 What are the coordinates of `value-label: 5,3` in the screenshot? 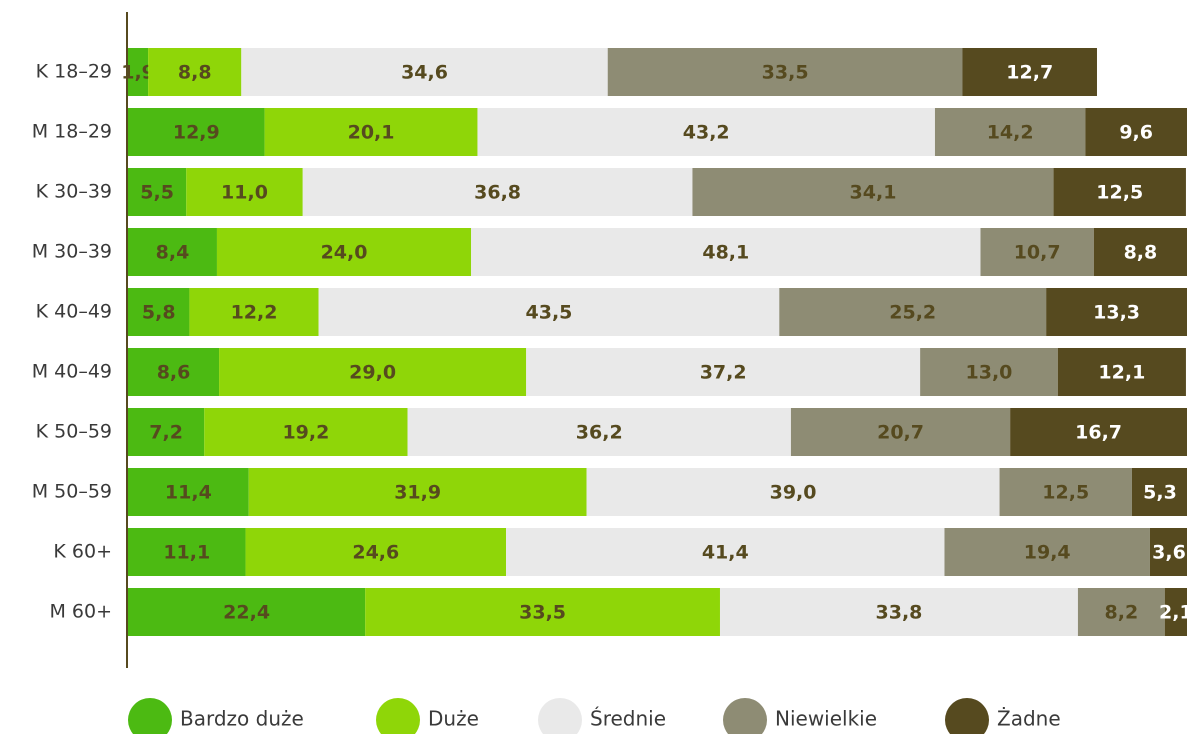 It's located at (1160, 493).